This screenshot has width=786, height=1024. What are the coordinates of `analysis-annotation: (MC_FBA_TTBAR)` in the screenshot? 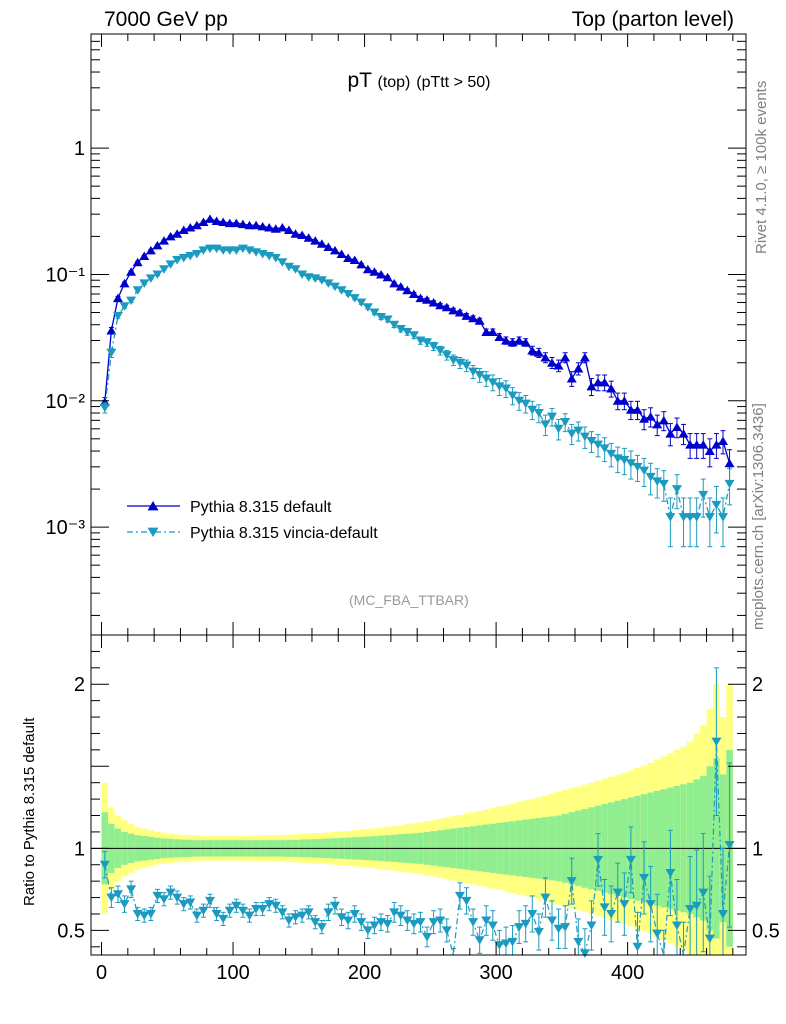 It's located at (409, 600).